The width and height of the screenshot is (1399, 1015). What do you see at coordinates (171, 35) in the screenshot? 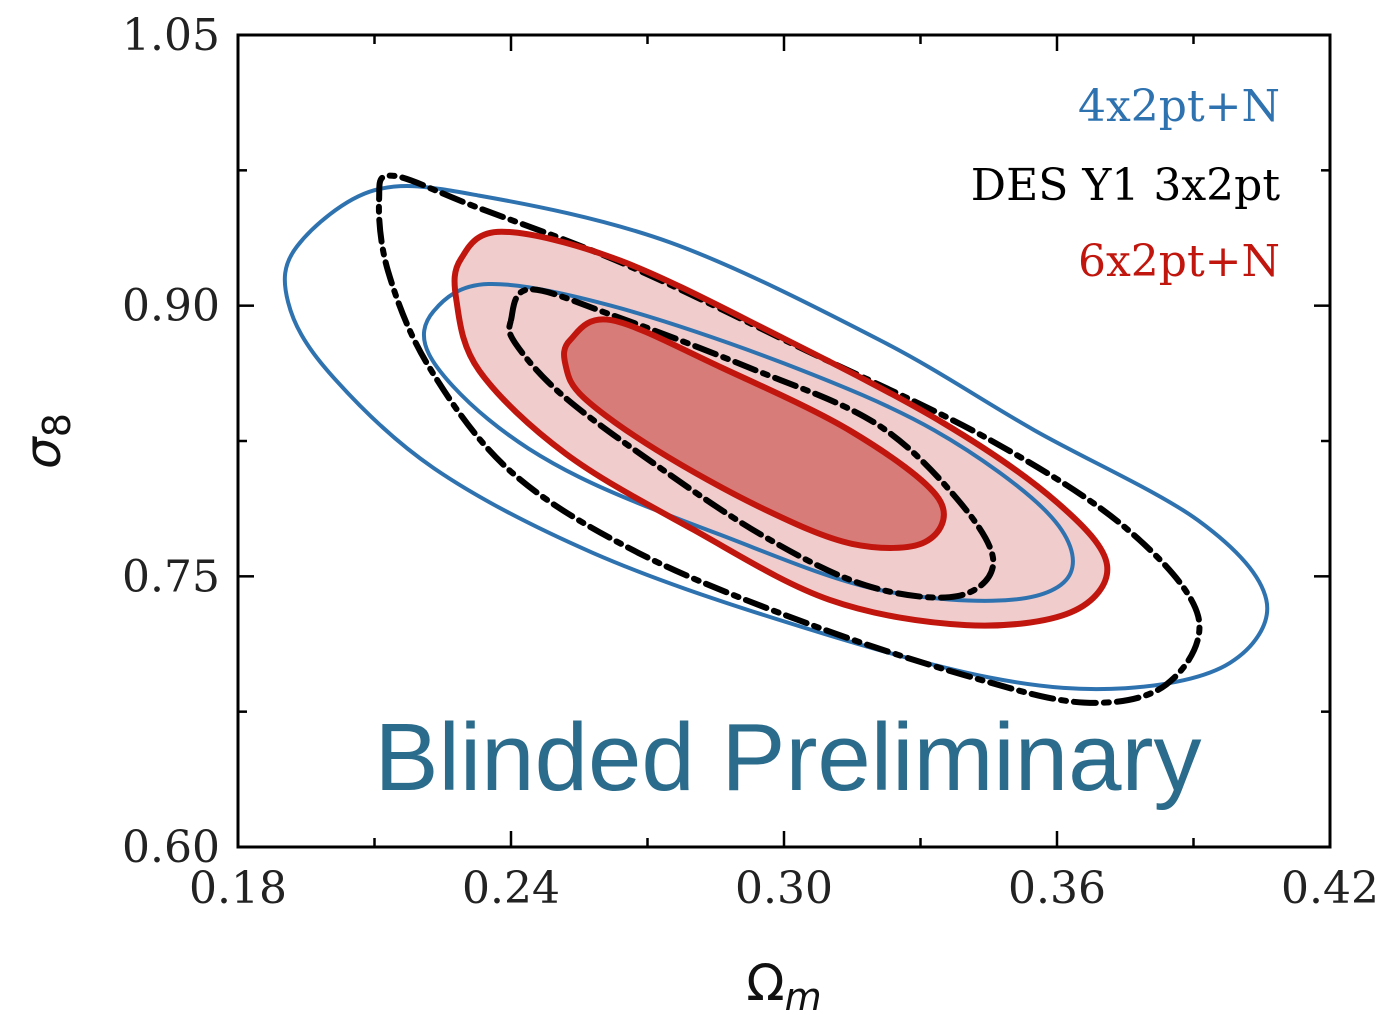
I see `y-tick-label: 1.05` at bounding box center [171, 35].